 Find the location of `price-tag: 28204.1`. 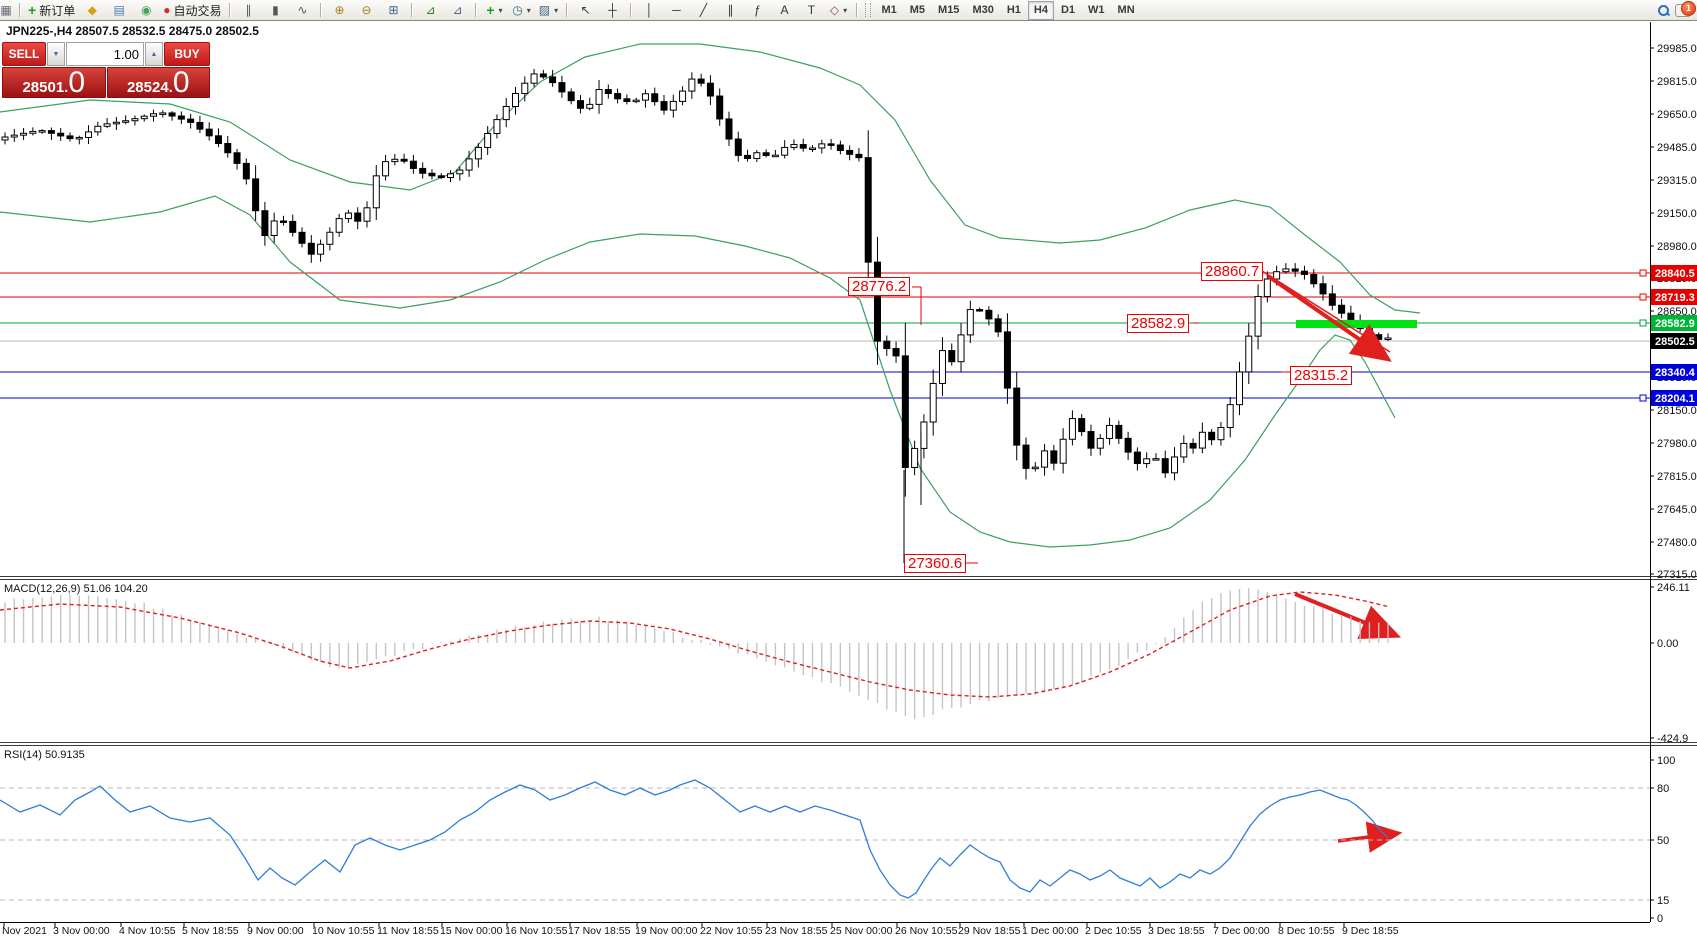

price-tag: 28204.1 is located at coordinates (1674, 398).